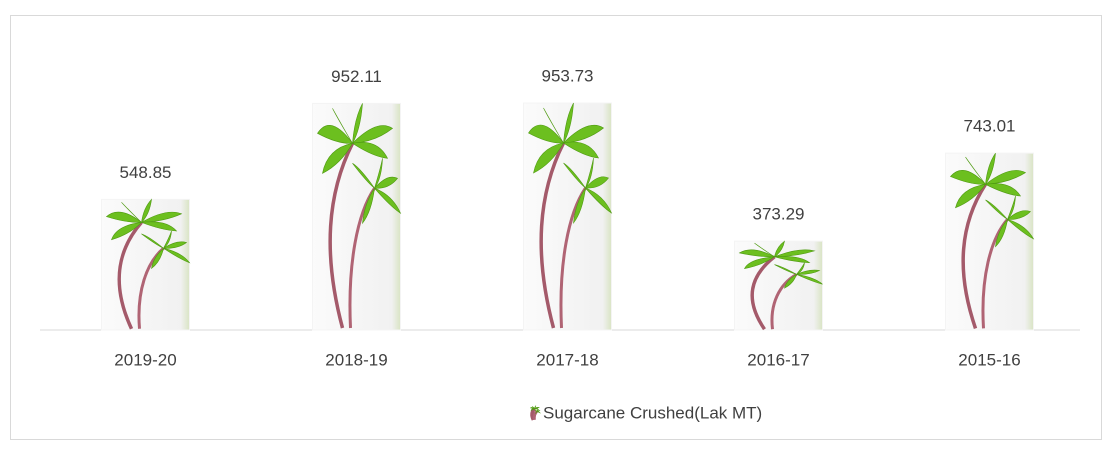 The width and height of the screenshot is (1112, 453). Describe the element at coordinates (568, 75) in the screenshot. I see `data-label: 953.73` at that location.